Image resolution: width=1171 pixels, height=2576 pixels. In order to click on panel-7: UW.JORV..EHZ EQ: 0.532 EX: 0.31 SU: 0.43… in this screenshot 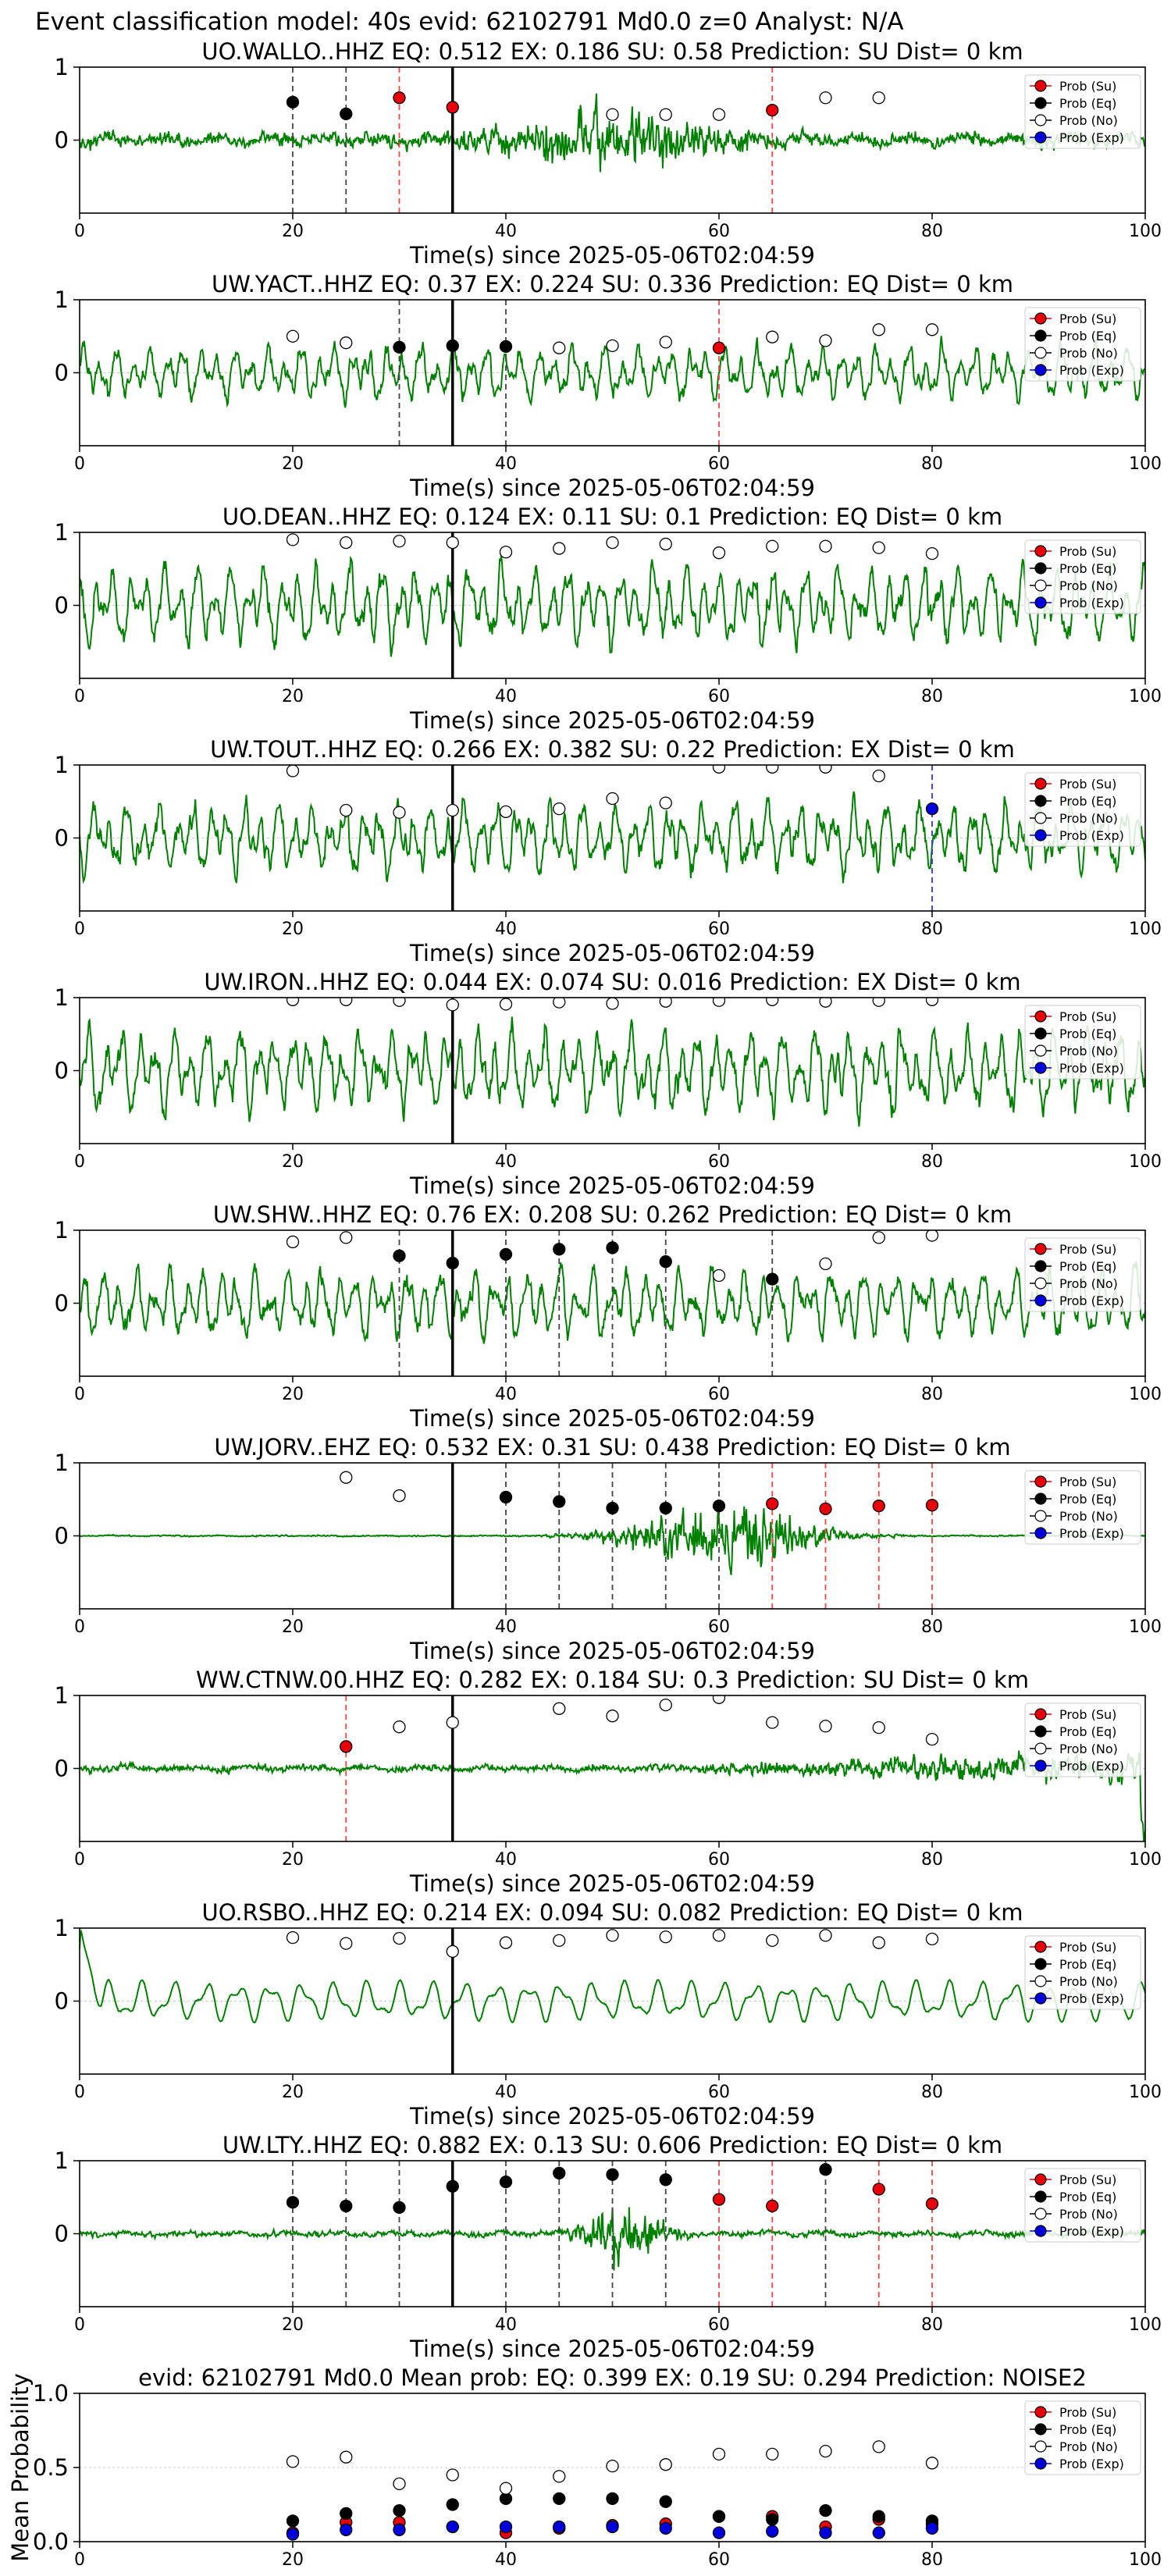, I will do `click(608, 1549)`.